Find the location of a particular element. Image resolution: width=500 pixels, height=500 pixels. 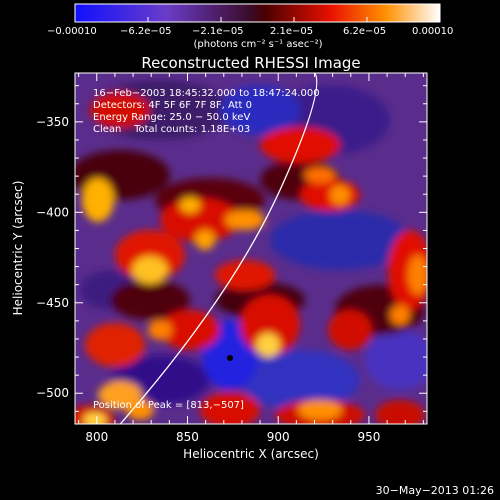

x-tick-labels: 800 850 900 950 is located at coordinates (232, 437).